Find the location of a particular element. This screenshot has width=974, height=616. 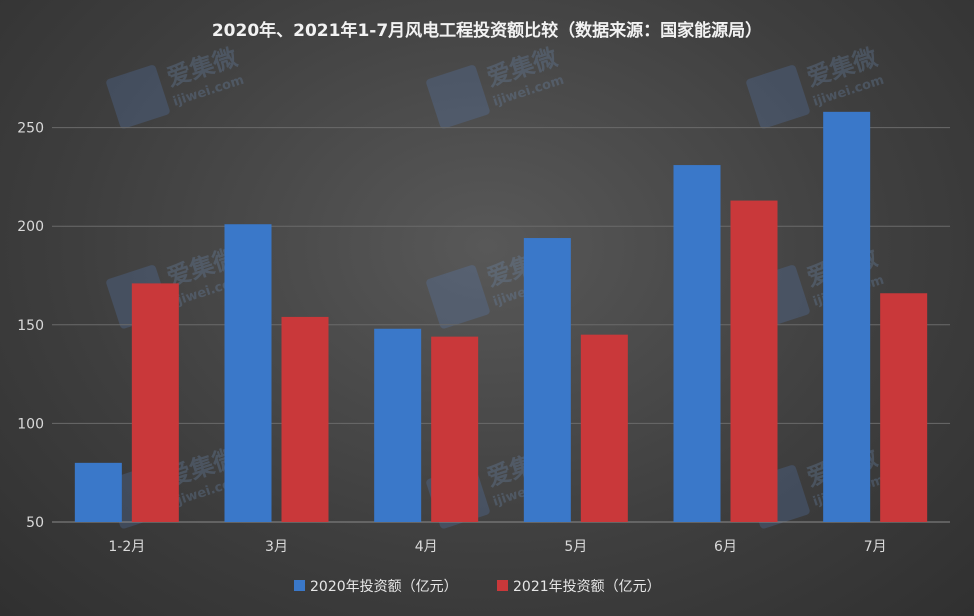

legend-label-1: 2021年投资额（亿元） is located at coordinates (587, 587).